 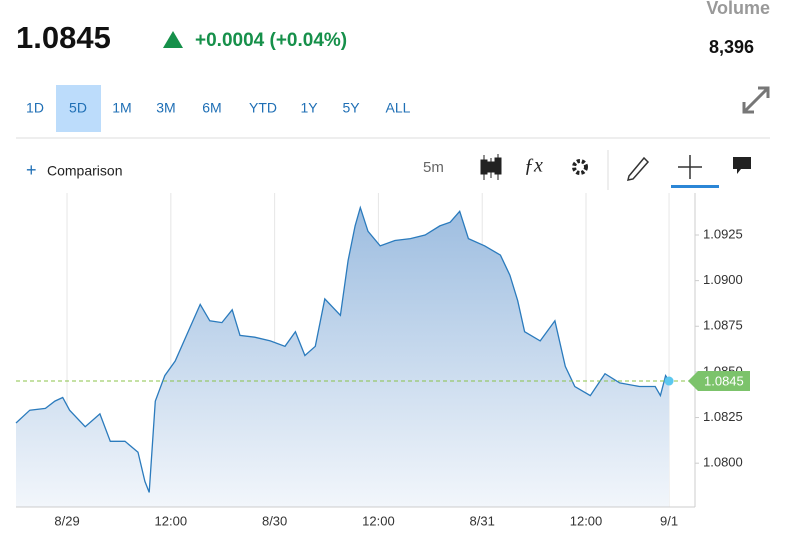 What do you see at coordinates (723, 462) in the screenshot?
I see `y-tick-label: 1.0800` at bounding box center [723, 462].